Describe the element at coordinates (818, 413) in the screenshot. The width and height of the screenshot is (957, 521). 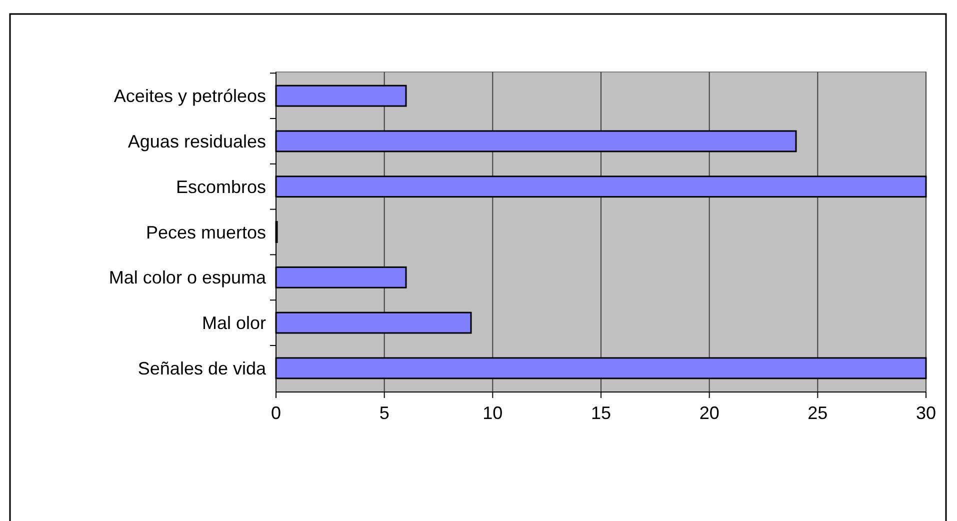
I see `x-tick-label: 25` at that location.